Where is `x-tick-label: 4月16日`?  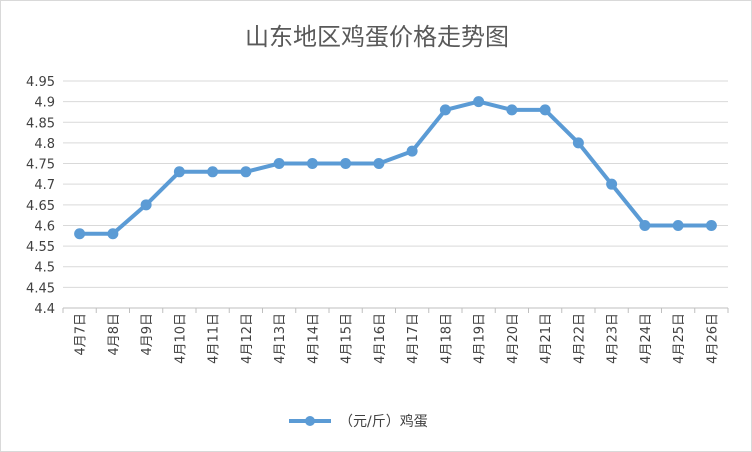
x-tick-label: 4月16日 is located at coordinates (380, 338).